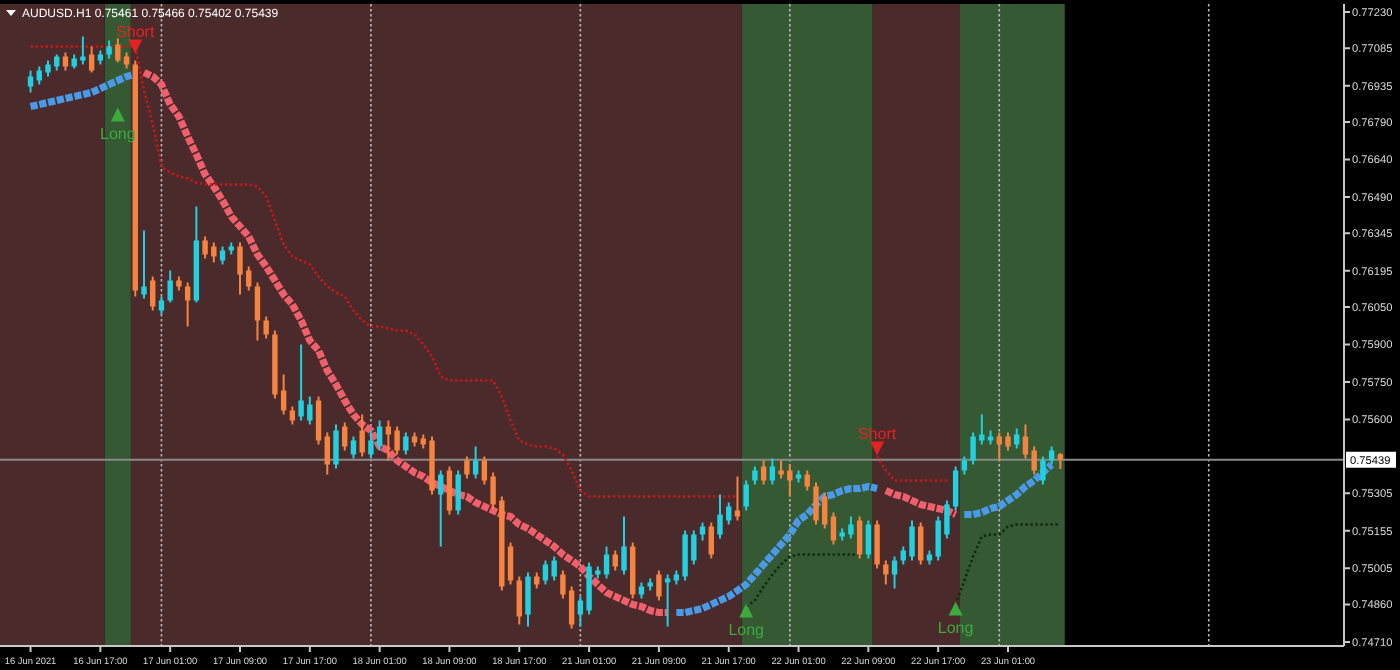  I want to click on text: Short, so click(877, 433).